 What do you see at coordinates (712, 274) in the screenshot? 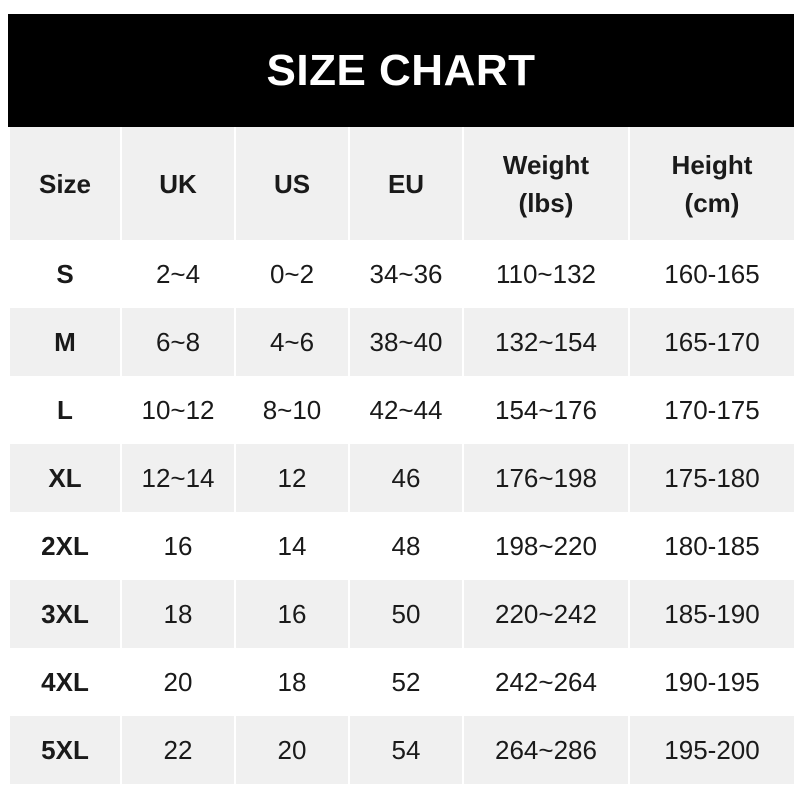
I see `cell-height: 160-165` at bounding box center [712, 274].